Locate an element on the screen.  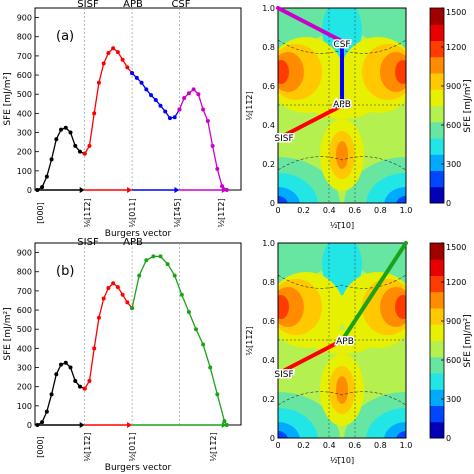
colorbar-tick-label: 1200 is located at coordinates (456, 282).